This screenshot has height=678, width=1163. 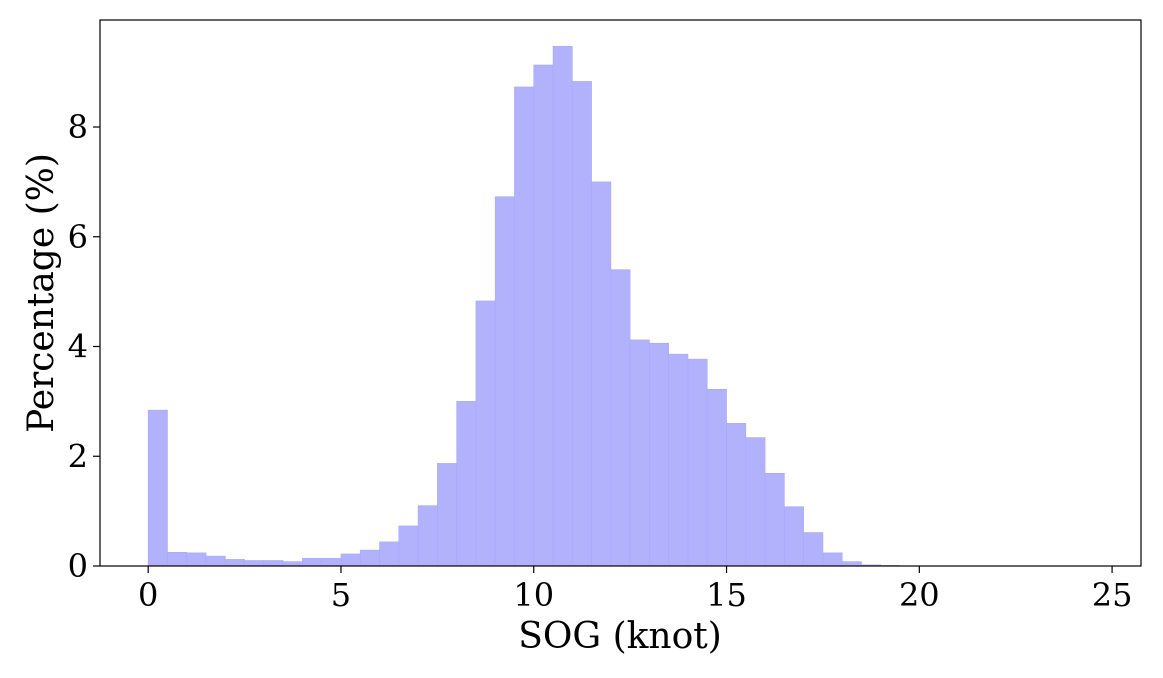 I want to click on x-tick-label: 10, so click(x=533, y=595).